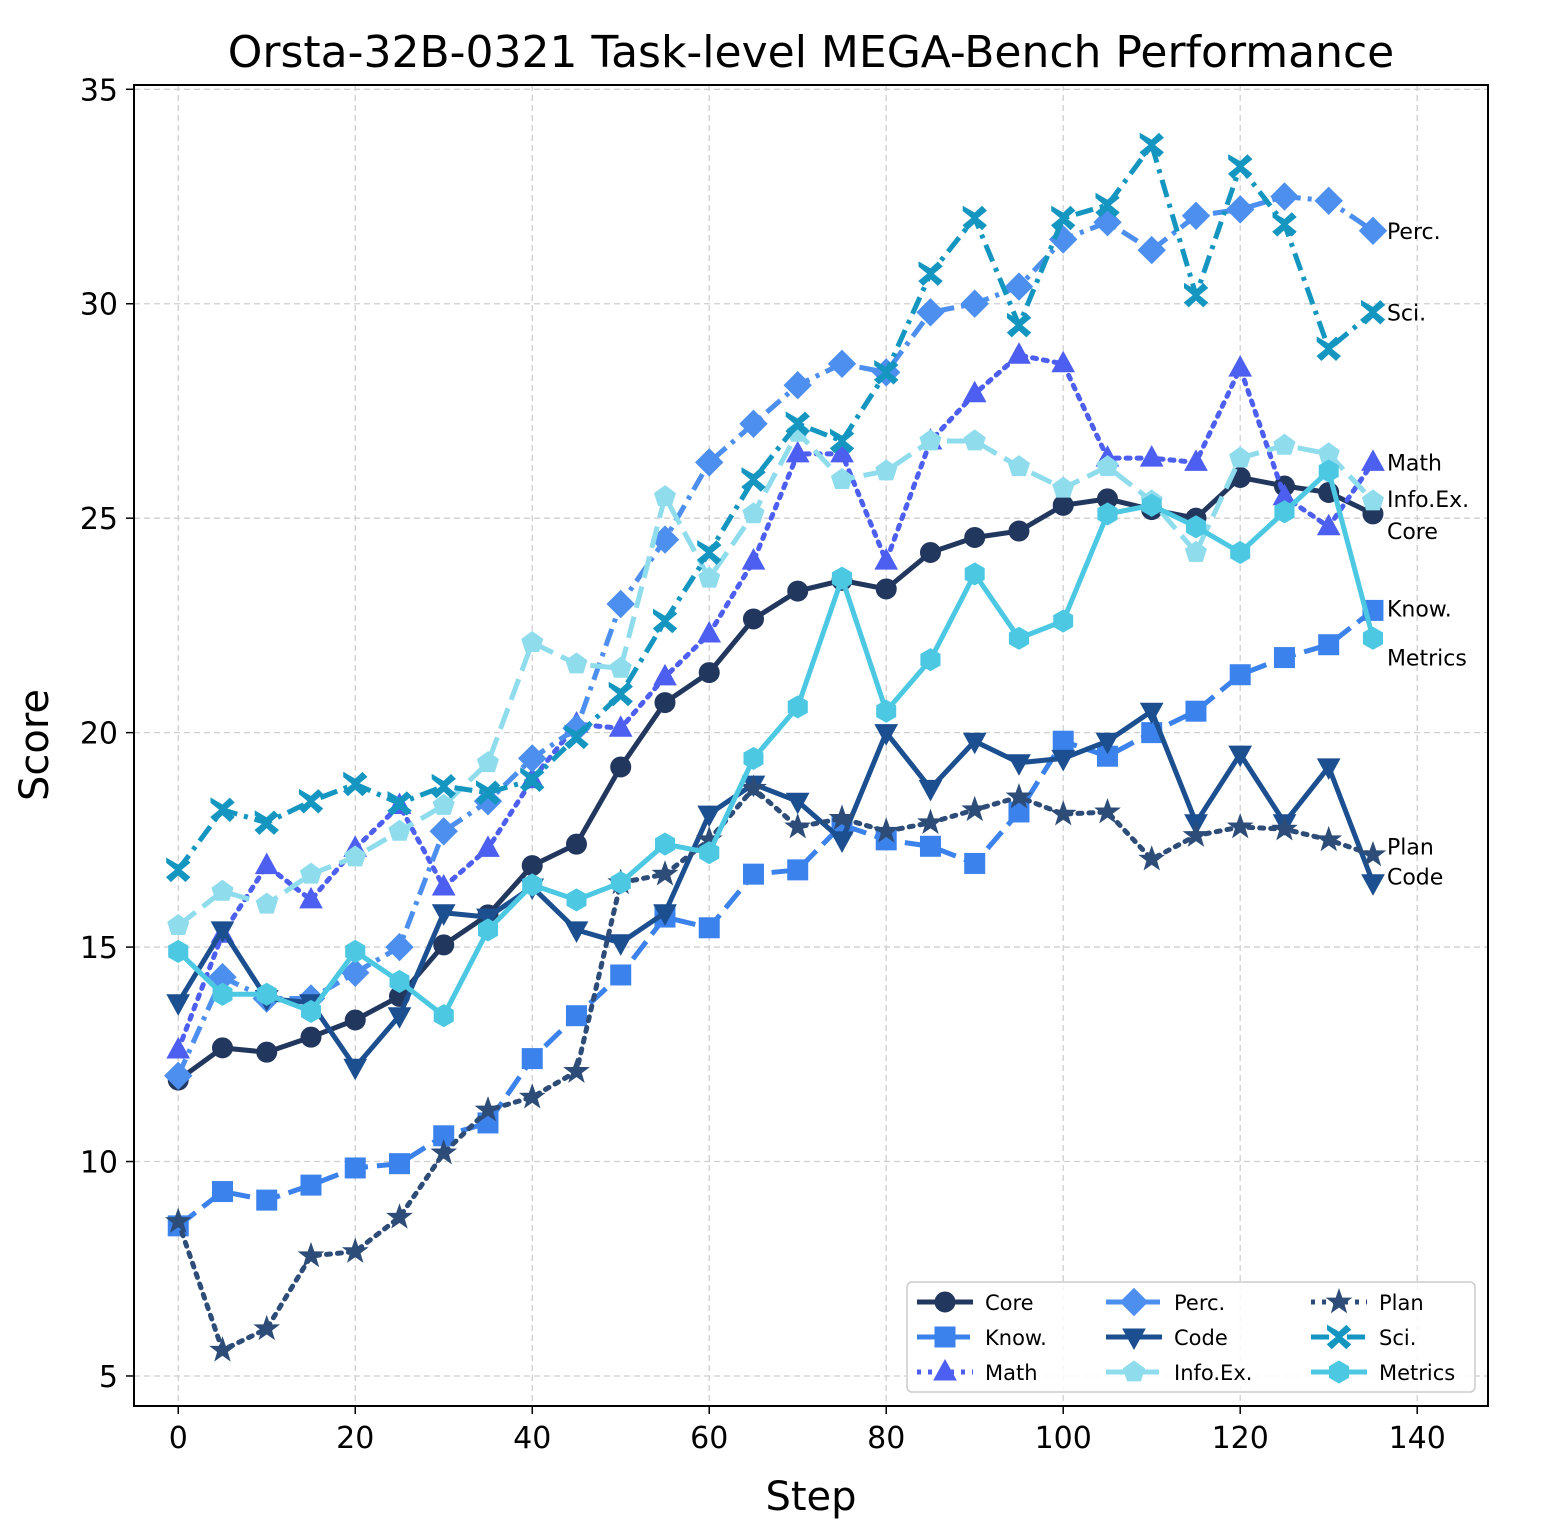 The width and height of the screenshot is (1548, 1539). What do you see at coordinates (1016, 1338) in the screenshot?
I see `legend-label: Know.` at bounding box center [1016, 1338].